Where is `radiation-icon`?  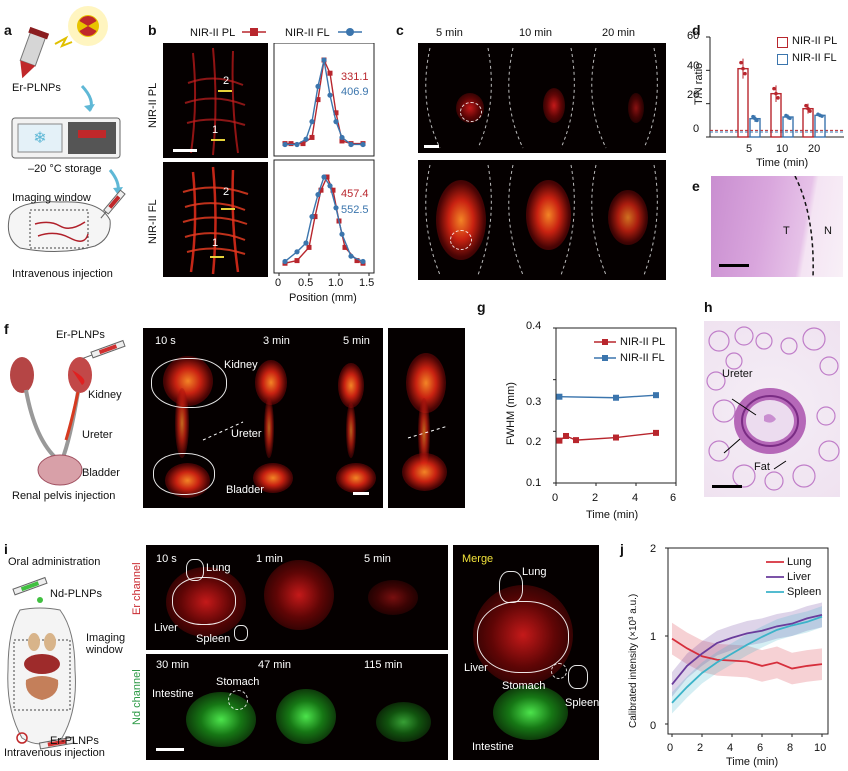 radiation-icon is located at coordinates (88, 26).